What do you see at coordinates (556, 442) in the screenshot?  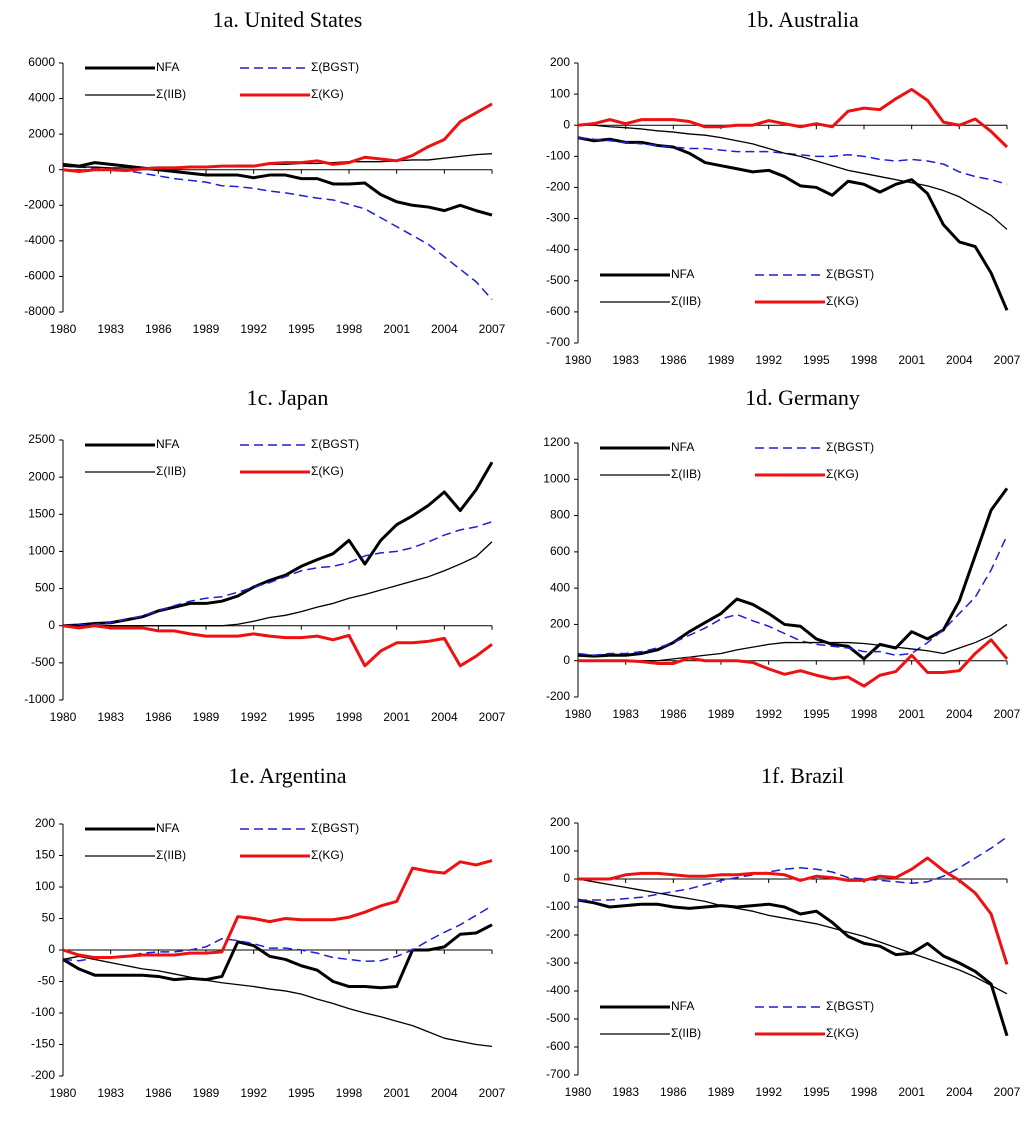 I see `y-tick-label: 1200` at bounding box center [556, 442].